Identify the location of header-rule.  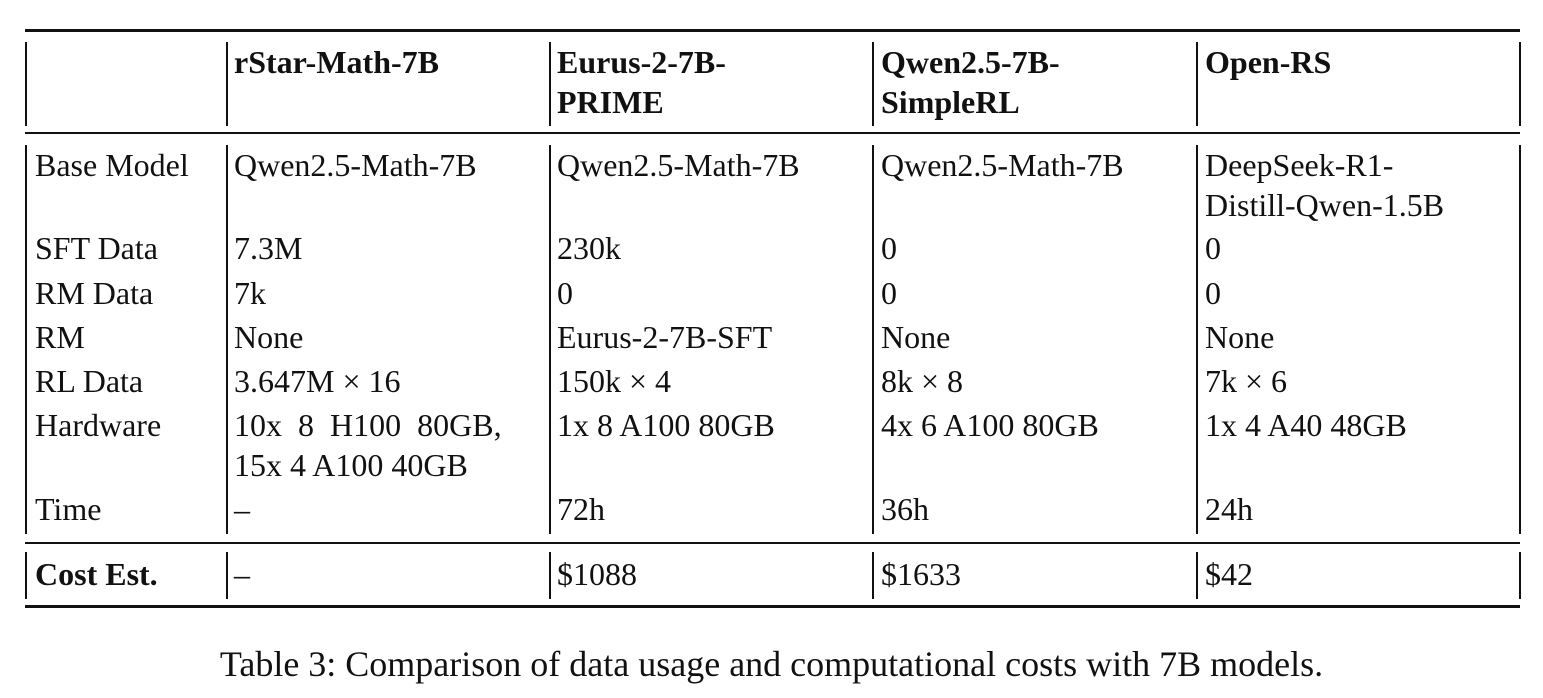
(772, 133).